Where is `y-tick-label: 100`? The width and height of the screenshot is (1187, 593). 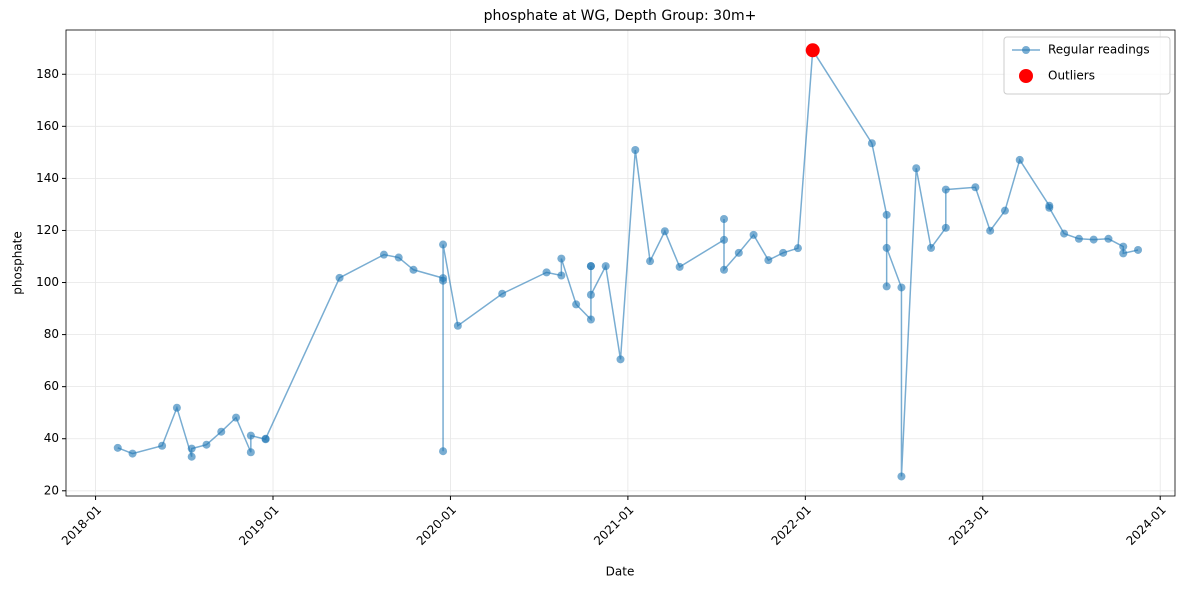 y-tick-label: 100 is located at coordinates (47, 282).